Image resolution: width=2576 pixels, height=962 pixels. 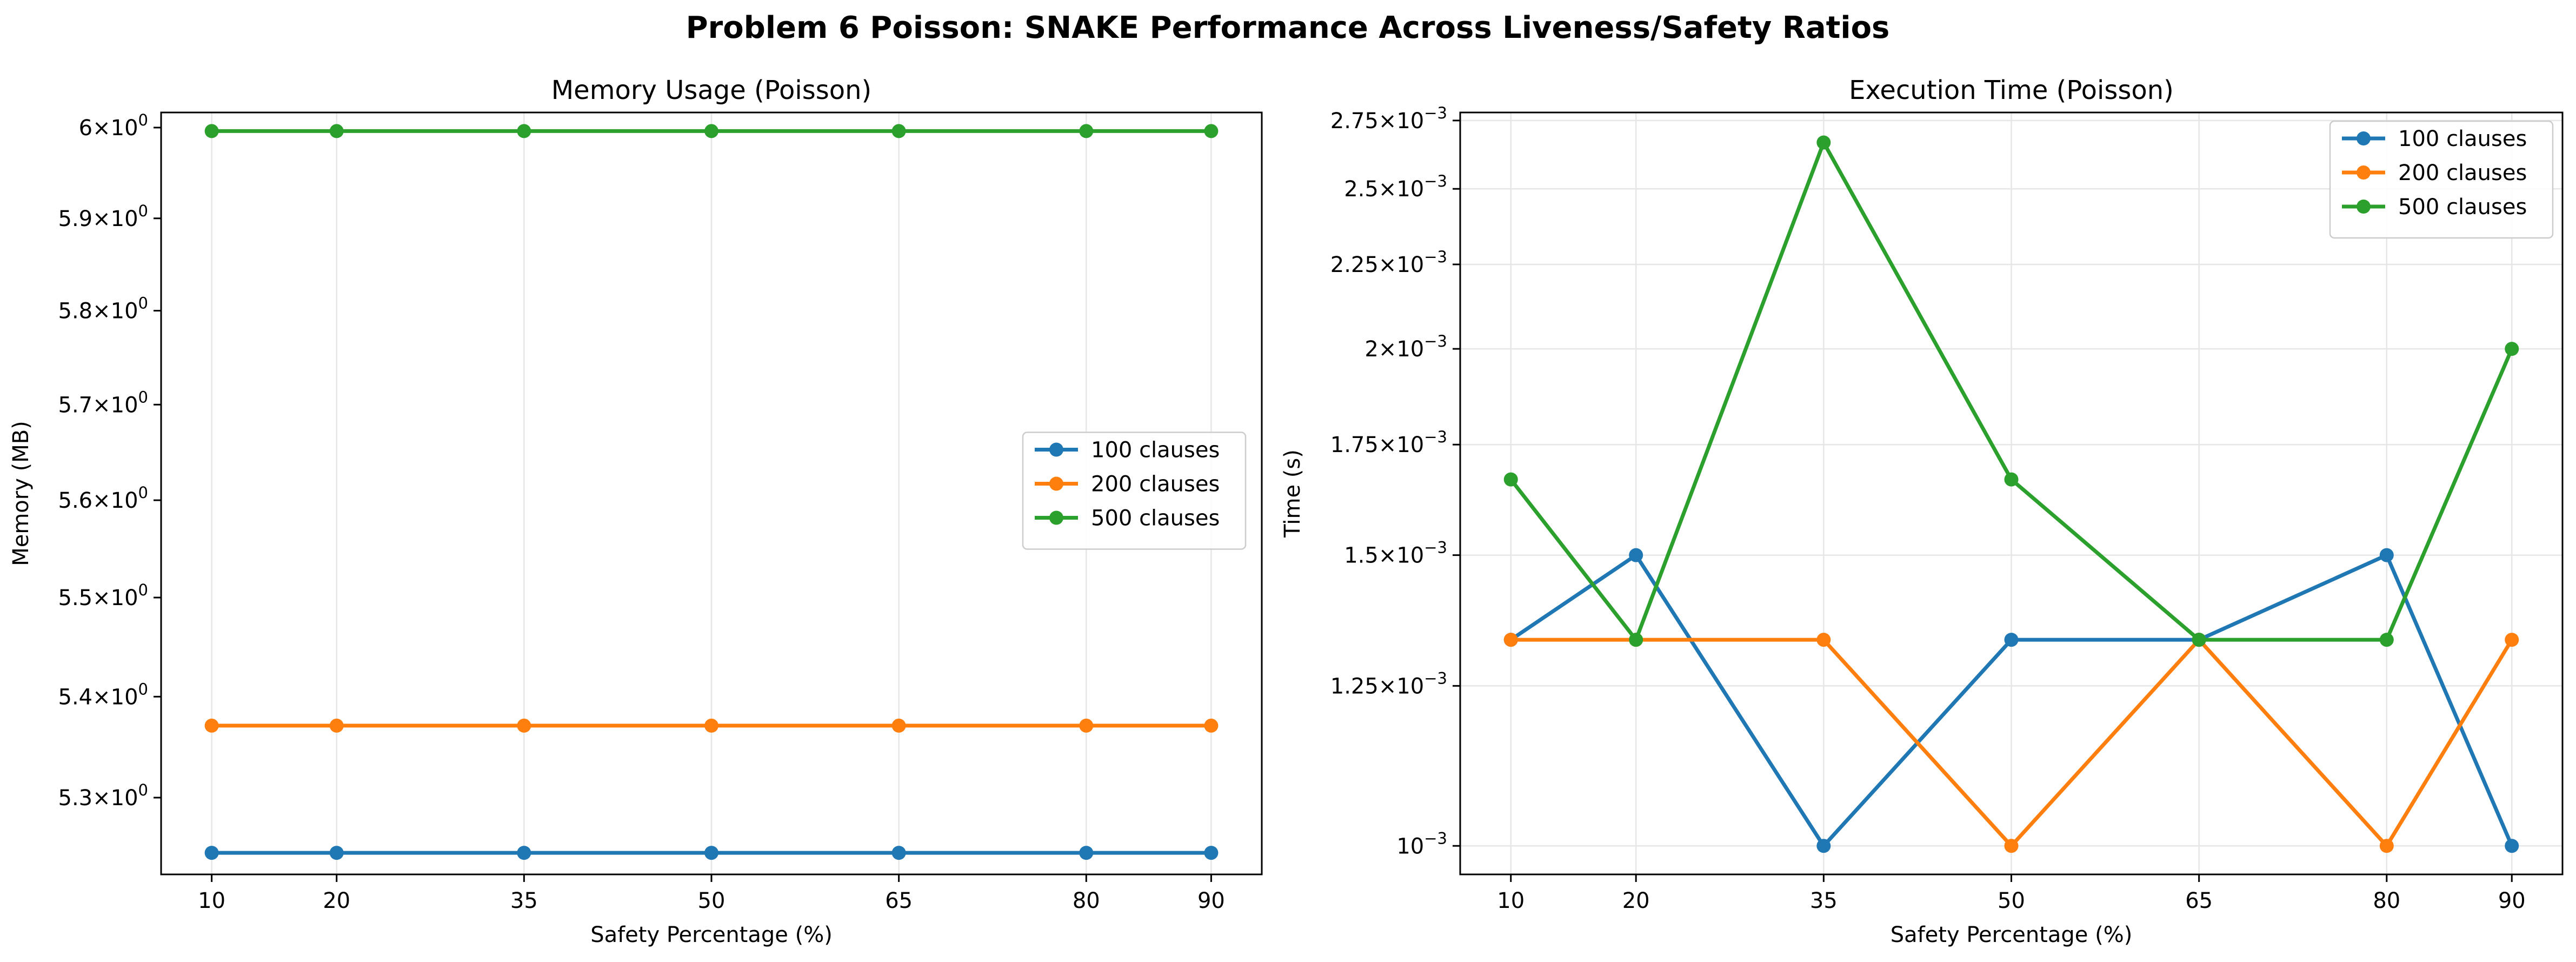 What do you see at coordinates (1388, 119) in the screenshot?
I see `time-y-tick-label: 2.75×10⁻³` at bounding box center [1388, 119].